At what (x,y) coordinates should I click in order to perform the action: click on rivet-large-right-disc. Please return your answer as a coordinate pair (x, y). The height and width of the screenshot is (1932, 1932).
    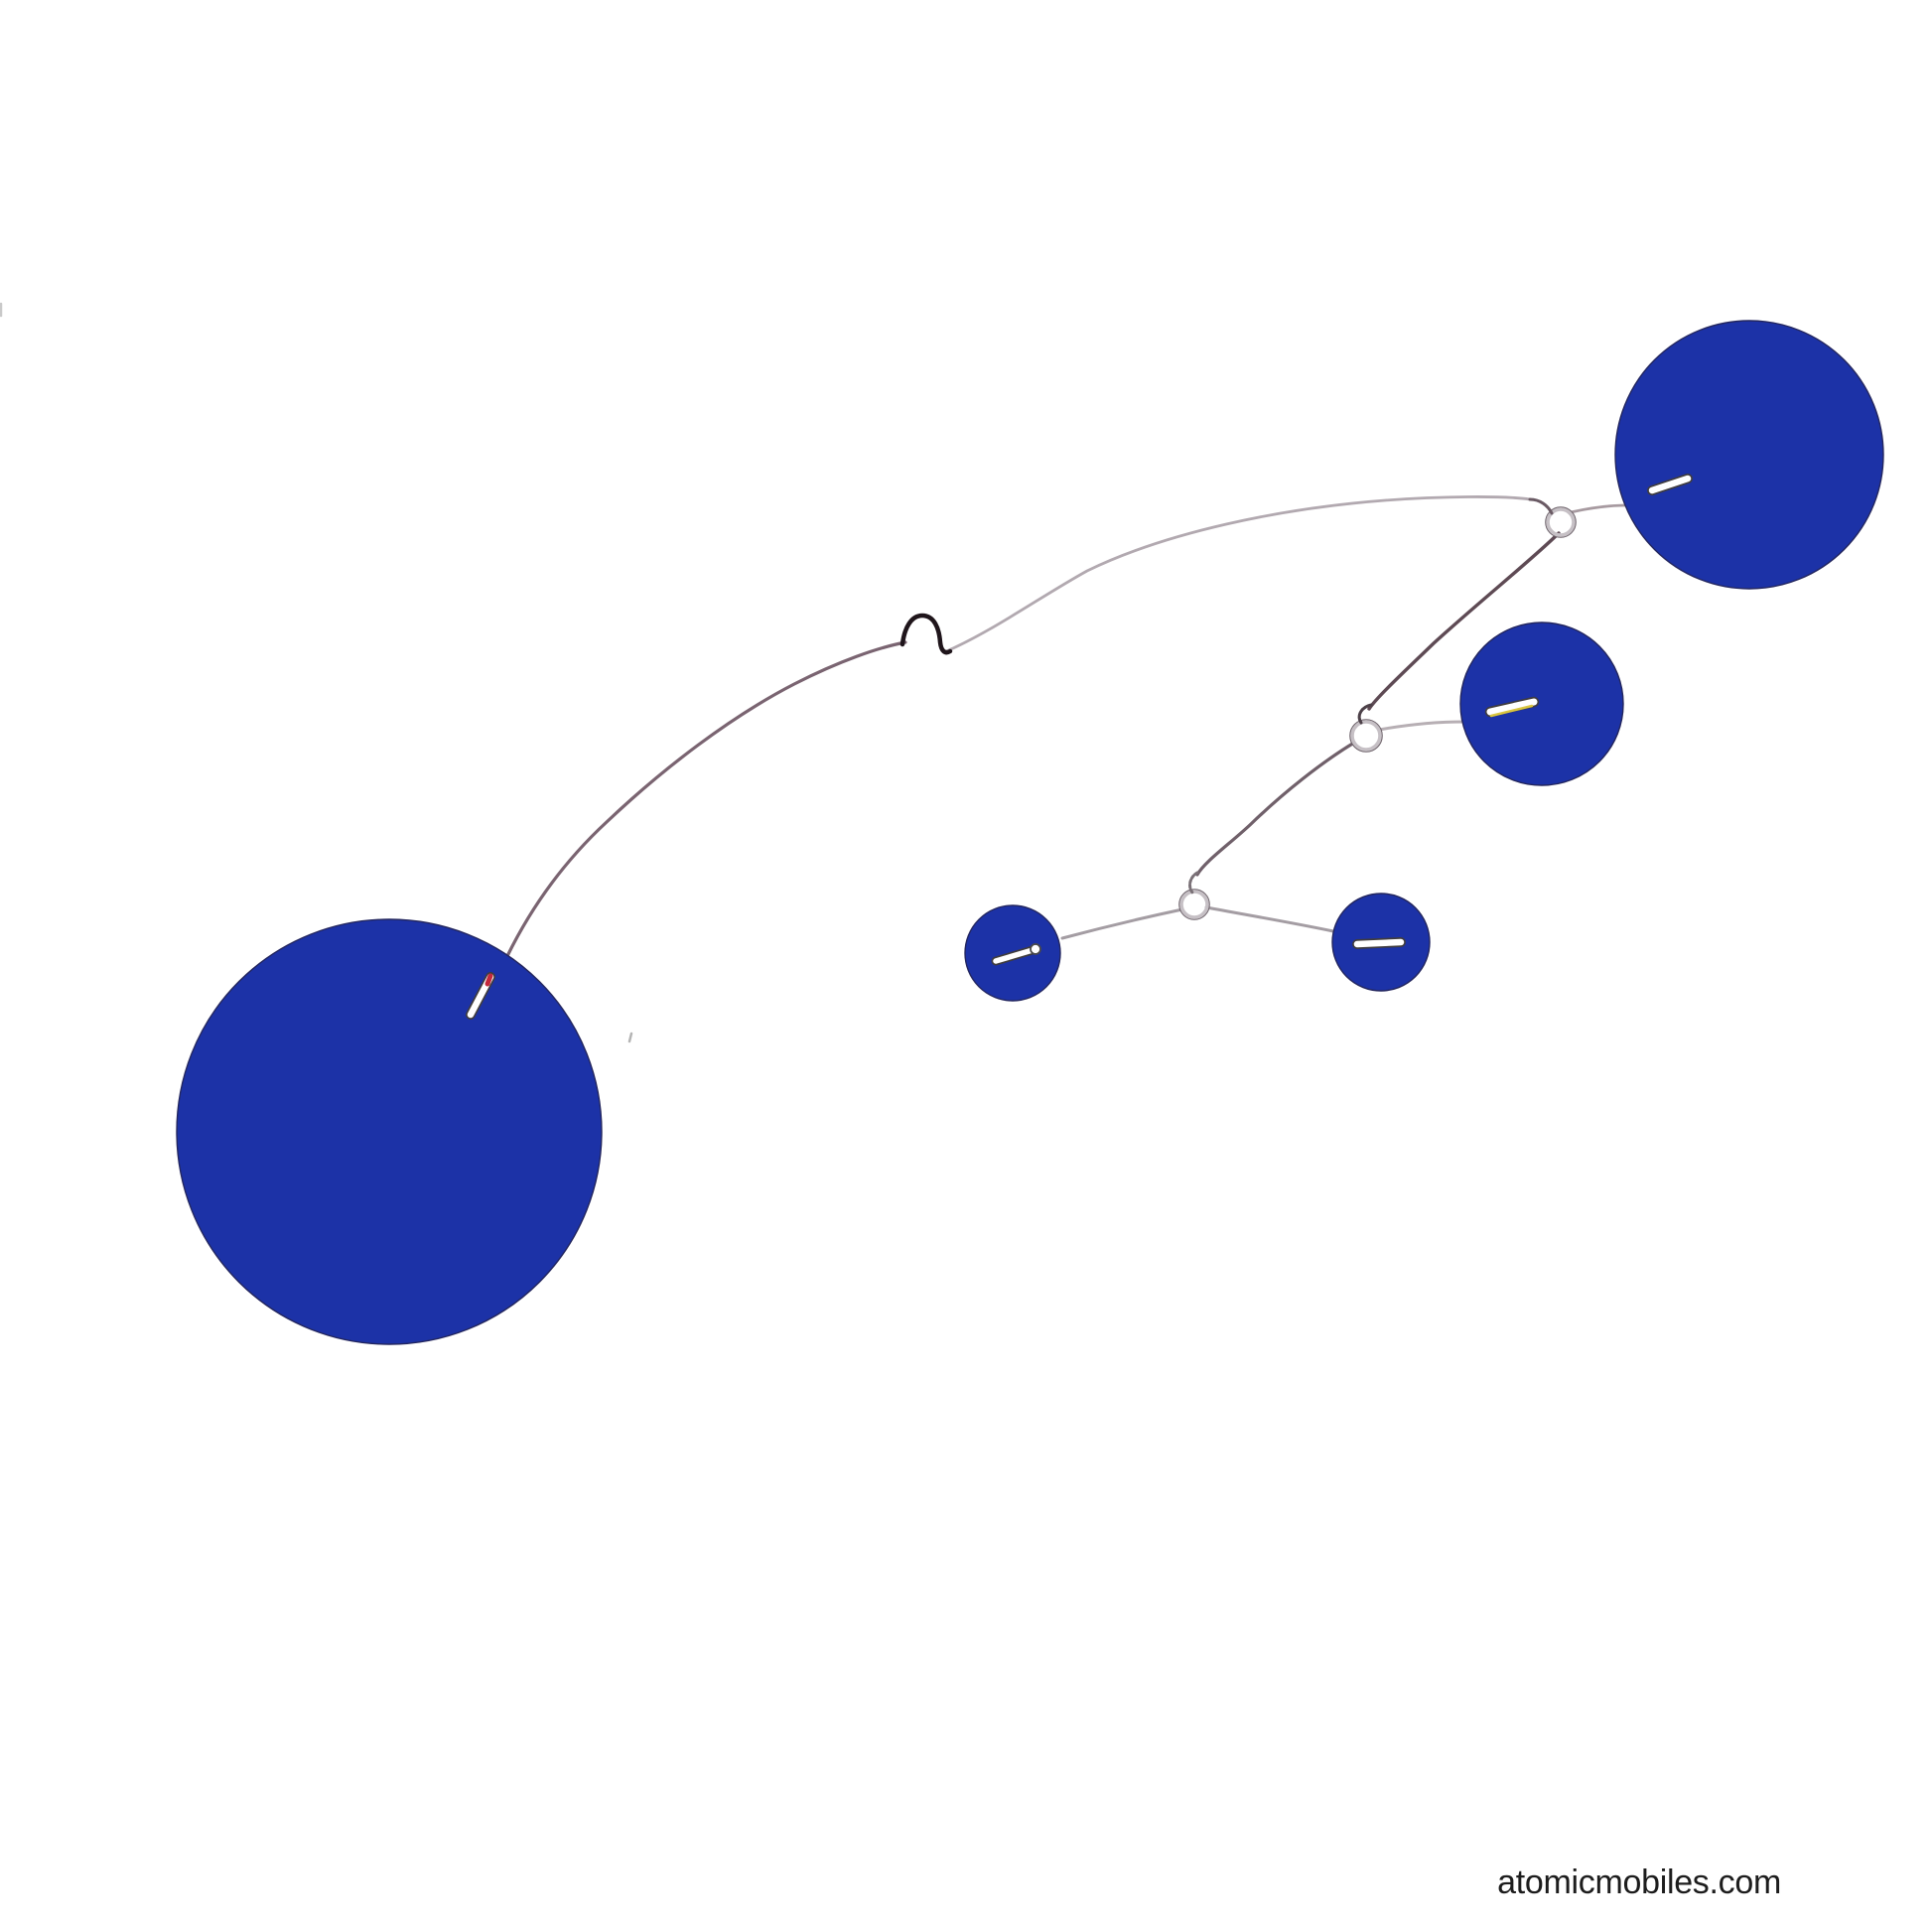
    Looking at the image, I should click on (1670, 485).